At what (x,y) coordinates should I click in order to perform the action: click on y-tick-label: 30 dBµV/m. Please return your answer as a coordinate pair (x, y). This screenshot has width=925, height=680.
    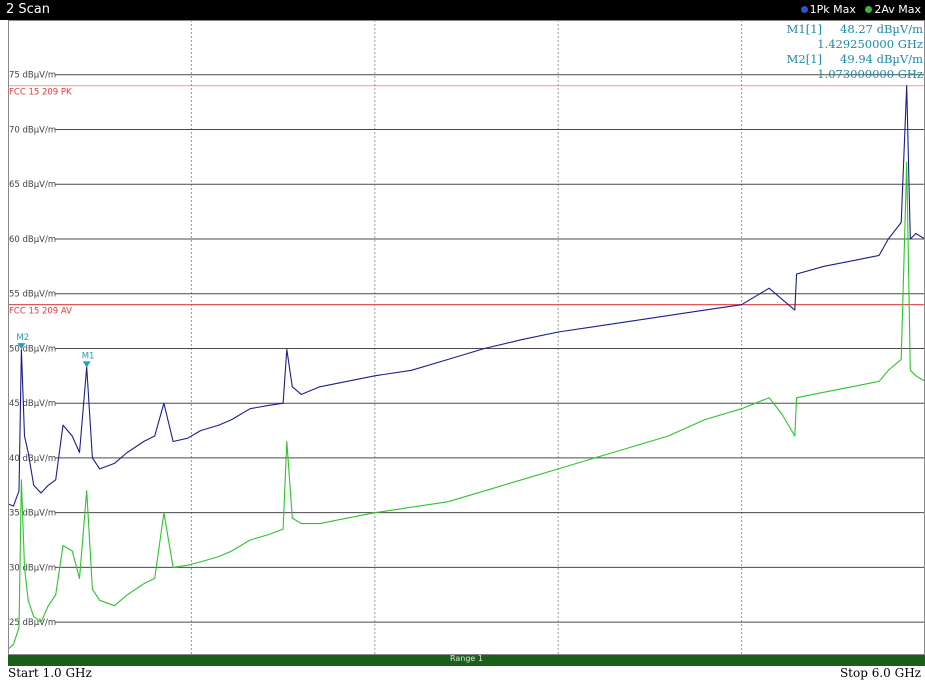
    Looking at the image, I should click on (32, 568).